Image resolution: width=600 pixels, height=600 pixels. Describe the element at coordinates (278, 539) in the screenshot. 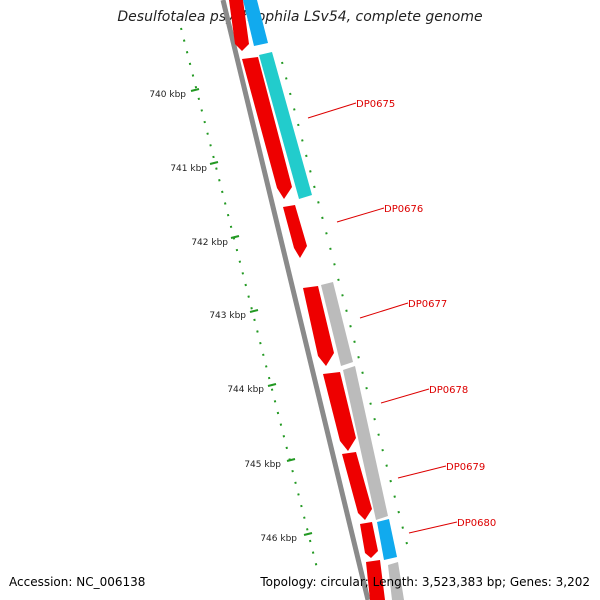

I see `kbp-tick-label: 746 kbp` at that location.